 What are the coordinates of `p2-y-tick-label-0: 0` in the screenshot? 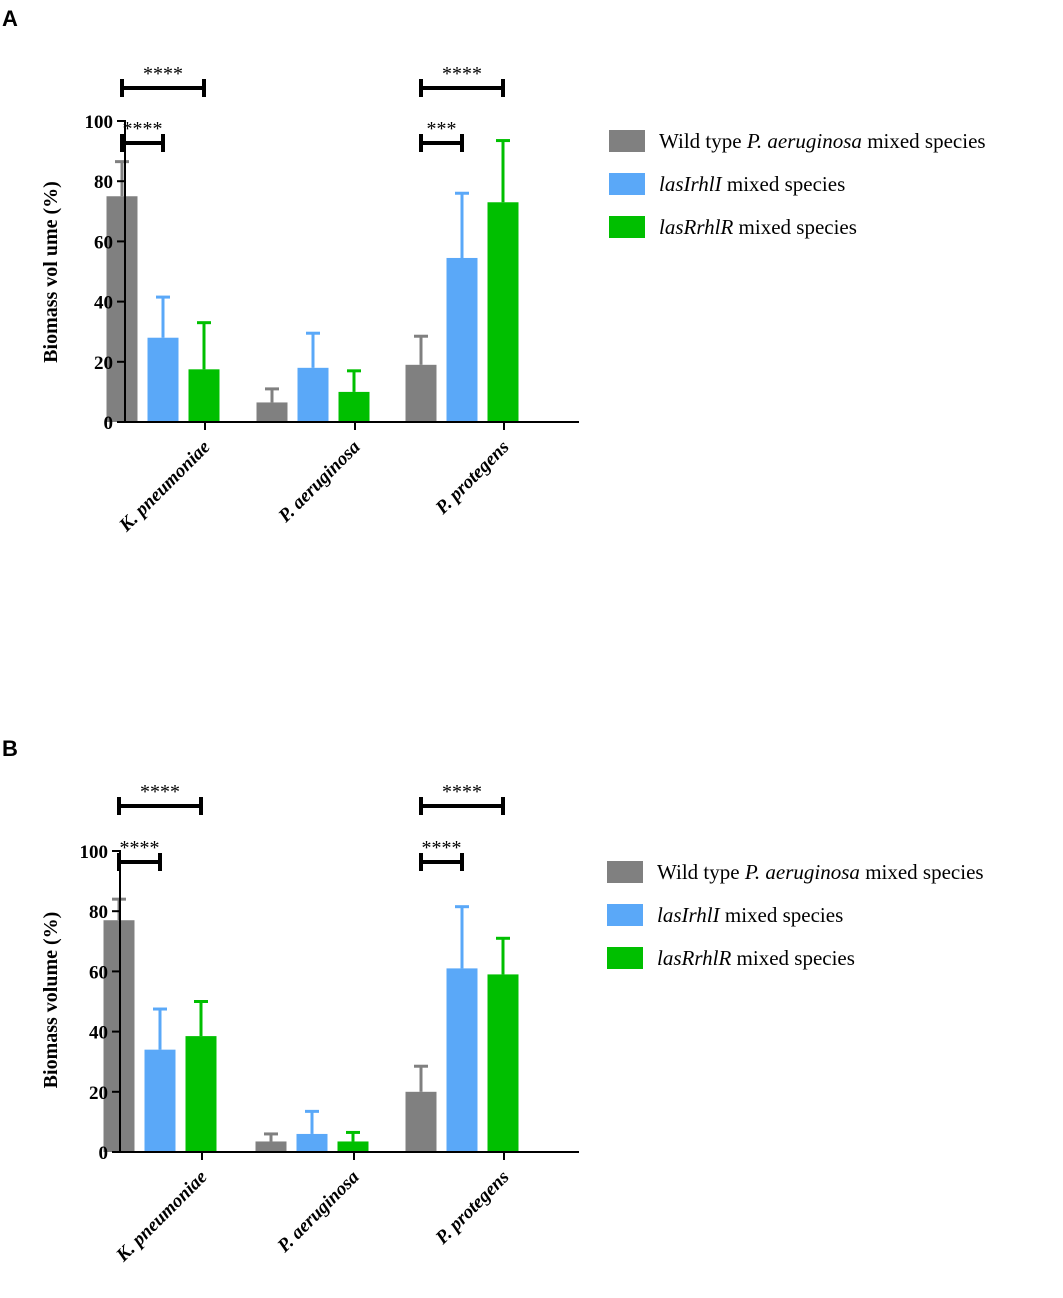 It's located at (104, 1153).